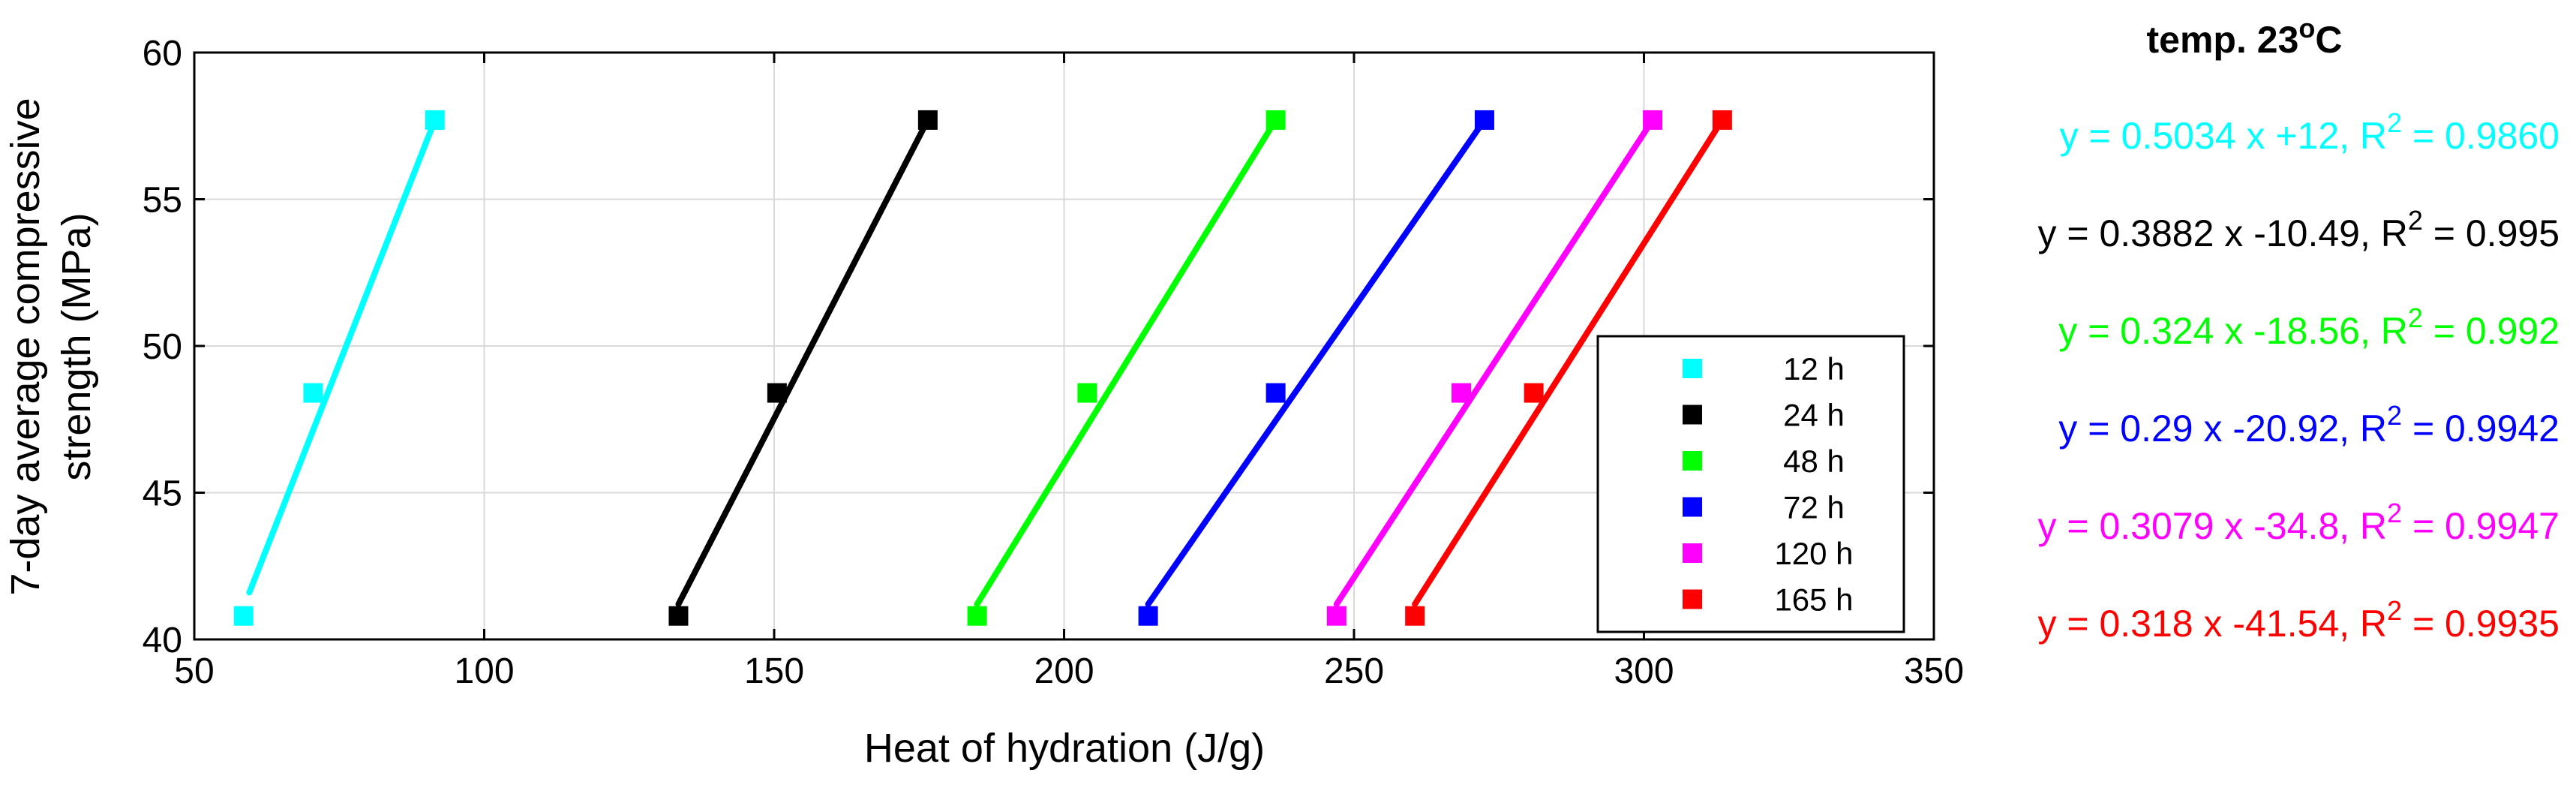  I want to click on x-tick-label: 50, so click(194, 671).